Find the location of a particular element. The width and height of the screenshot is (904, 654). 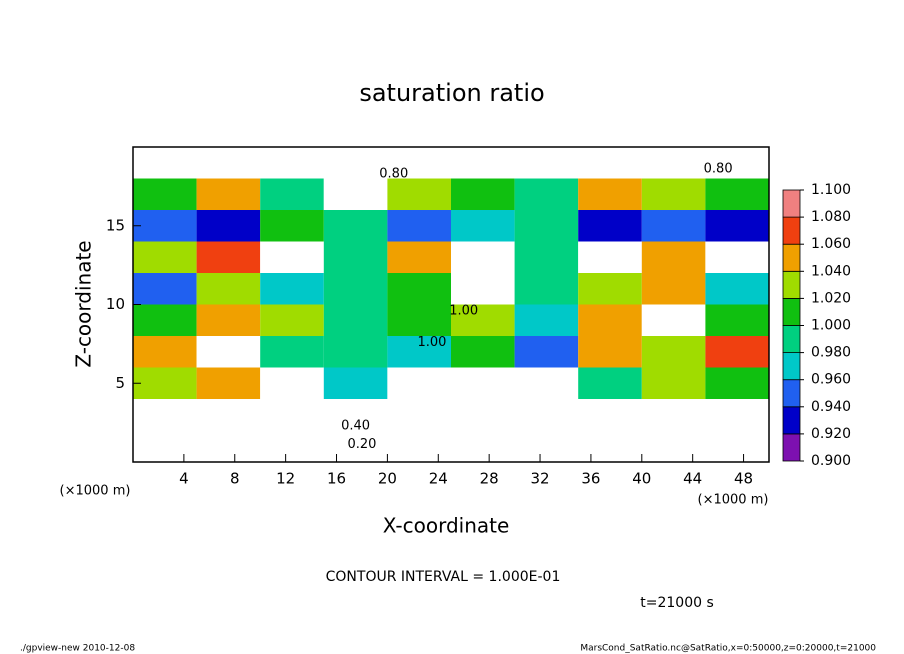

y-axis-label: Z-coordinate is located at coordinates (84, 303).